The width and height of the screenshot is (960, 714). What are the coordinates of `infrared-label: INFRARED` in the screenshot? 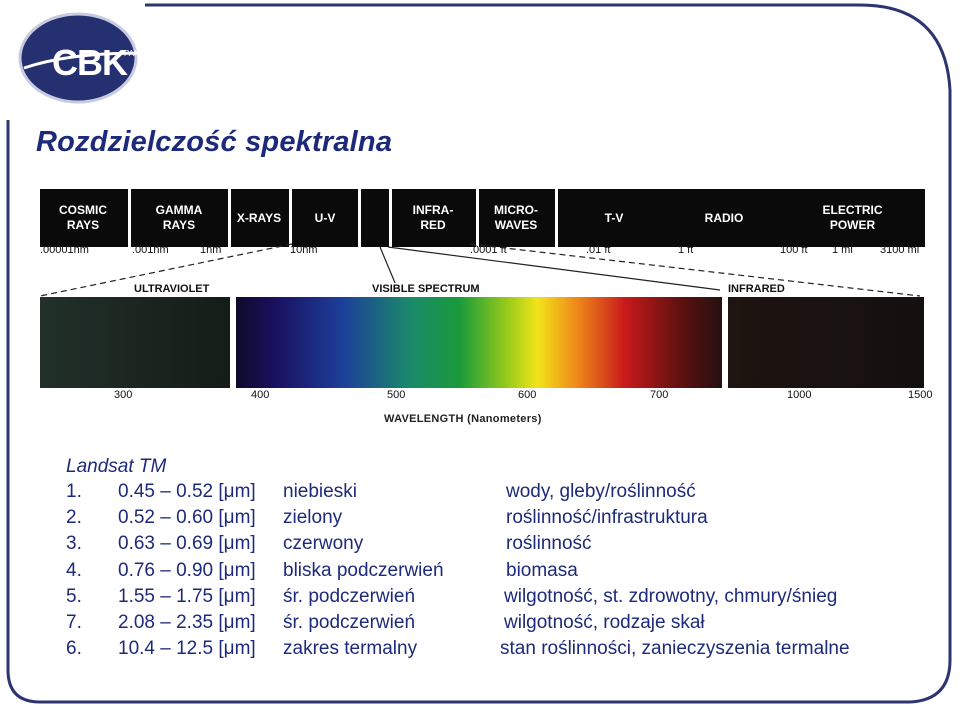 It's located at (756, 289).